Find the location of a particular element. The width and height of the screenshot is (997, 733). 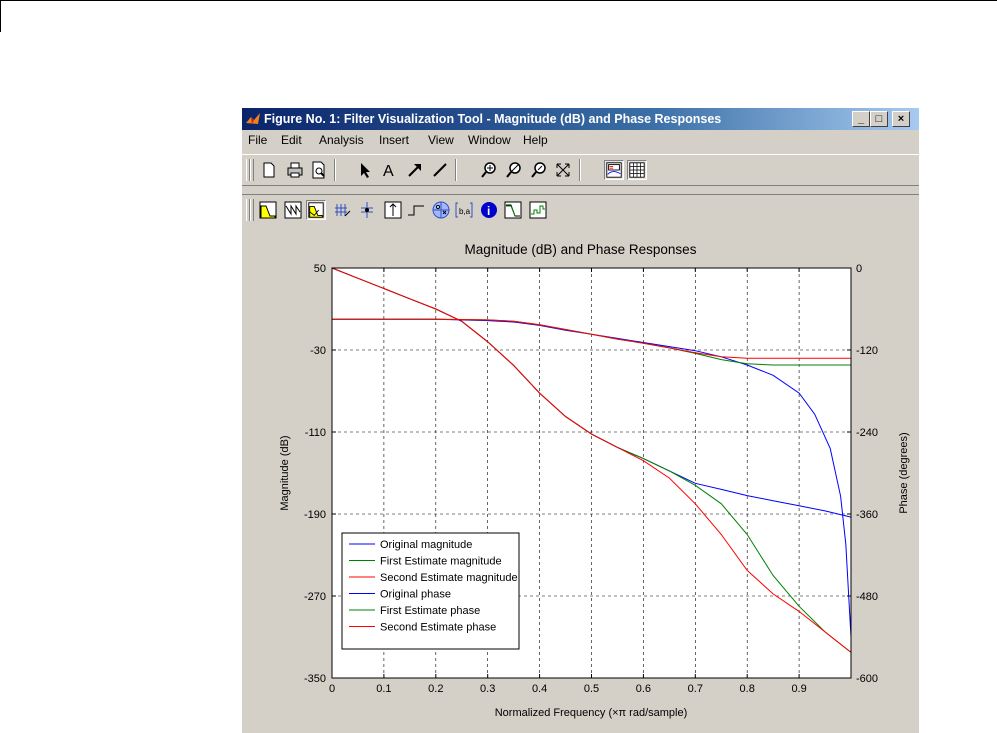

legend-label: First Estimate magnitude is located at coordinates (441, 562).